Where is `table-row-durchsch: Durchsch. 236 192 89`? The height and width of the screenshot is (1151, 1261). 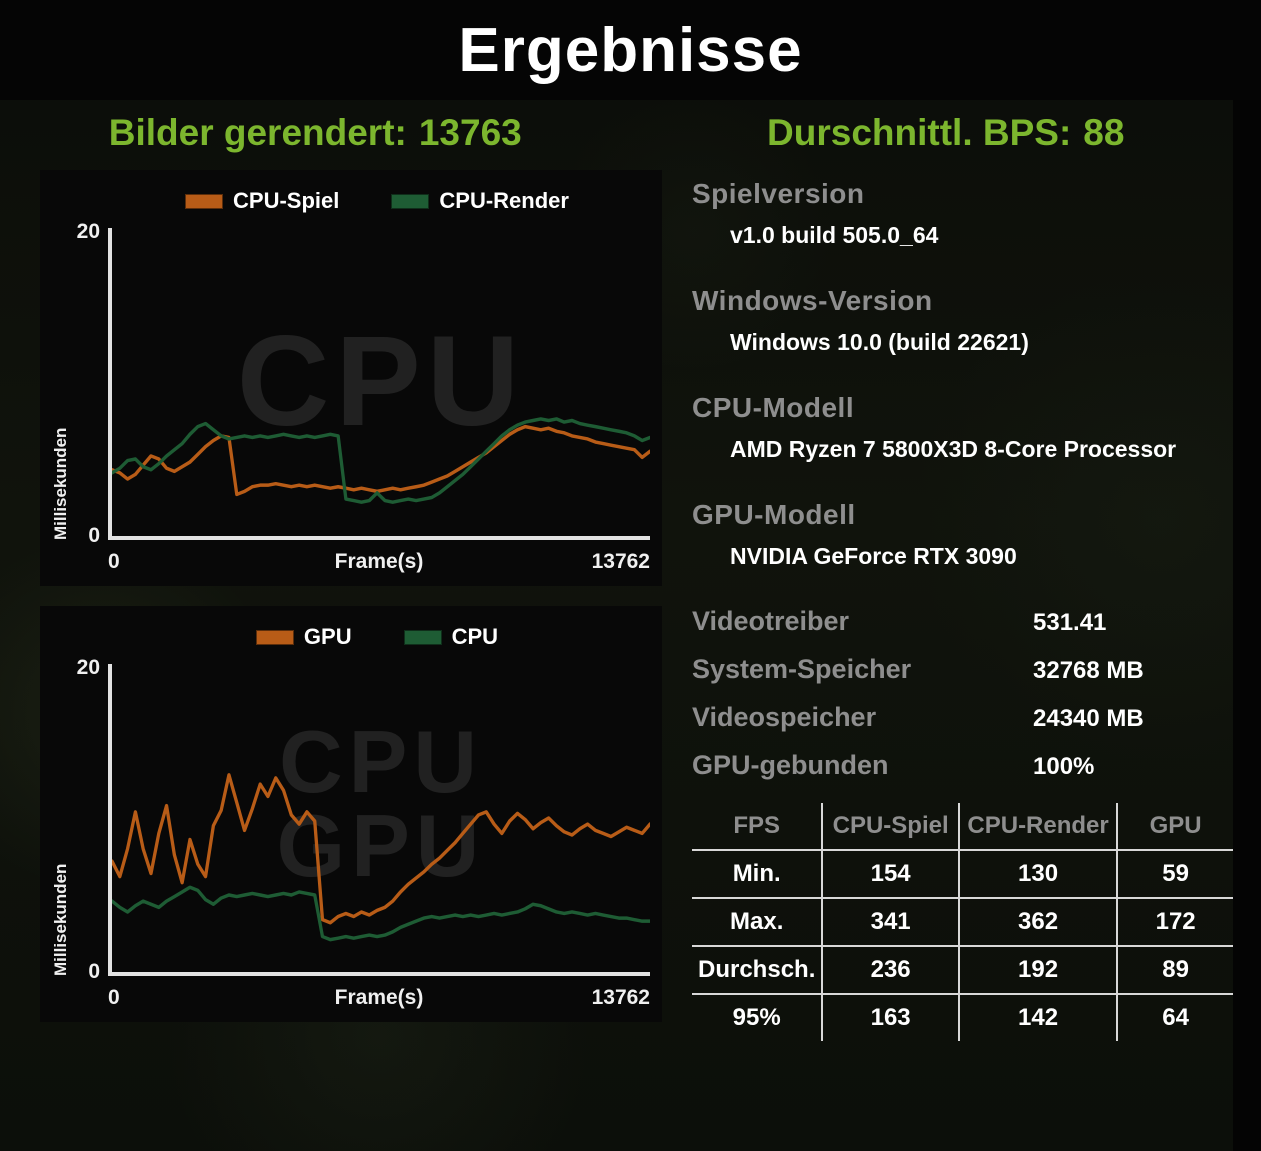
table-row-durchsch: Durchsch. 236 192 89 is located at coordinates (962, 970).